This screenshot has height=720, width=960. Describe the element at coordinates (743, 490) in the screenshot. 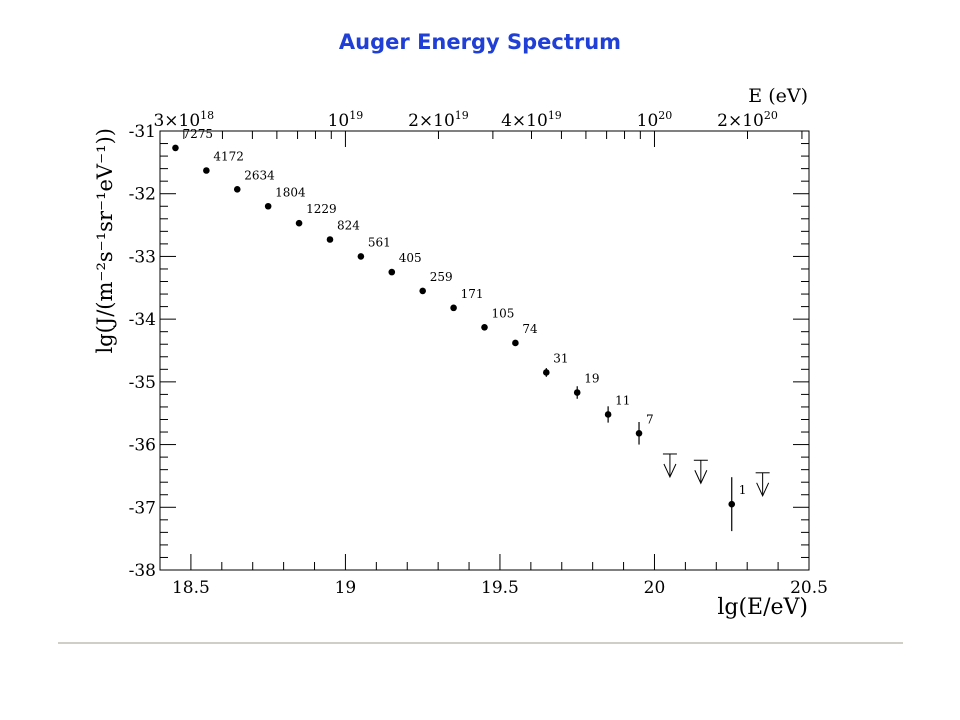

I see `count-label: 1` at that location.